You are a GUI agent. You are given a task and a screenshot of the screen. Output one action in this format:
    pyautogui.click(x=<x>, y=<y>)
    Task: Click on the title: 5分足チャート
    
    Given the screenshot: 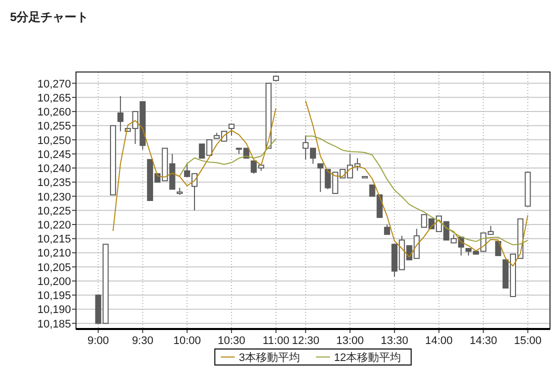 What is the action you would take?
    pyautogui.click(x=49, y=17)
    